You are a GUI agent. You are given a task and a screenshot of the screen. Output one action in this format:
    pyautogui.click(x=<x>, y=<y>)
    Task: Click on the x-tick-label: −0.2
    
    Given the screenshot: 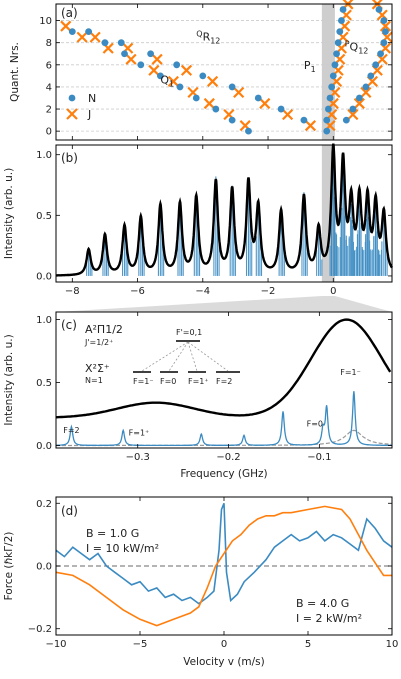 What is the action you would take?
    pyautogui.click(x=228, y=457)
    